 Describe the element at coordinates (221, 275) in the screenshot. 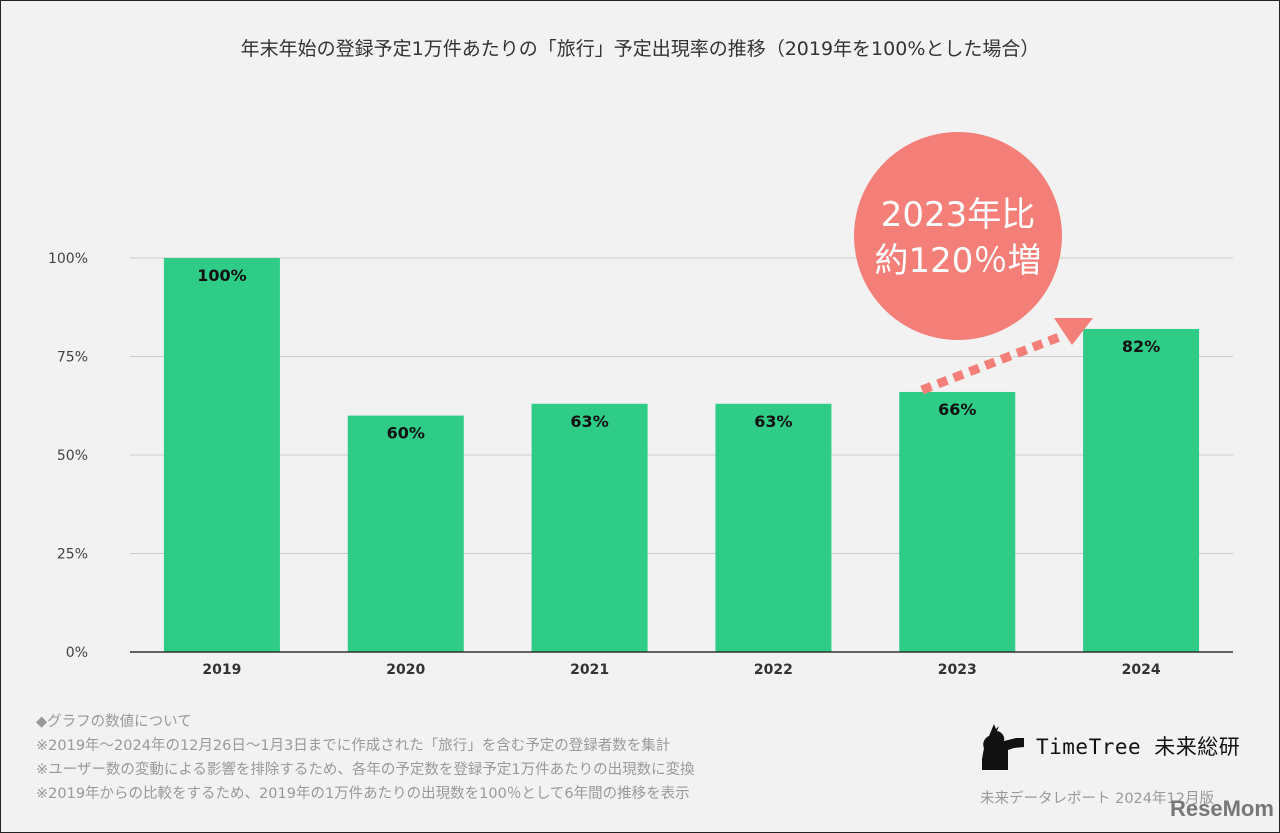

I see `data-label: 100%` at that location.